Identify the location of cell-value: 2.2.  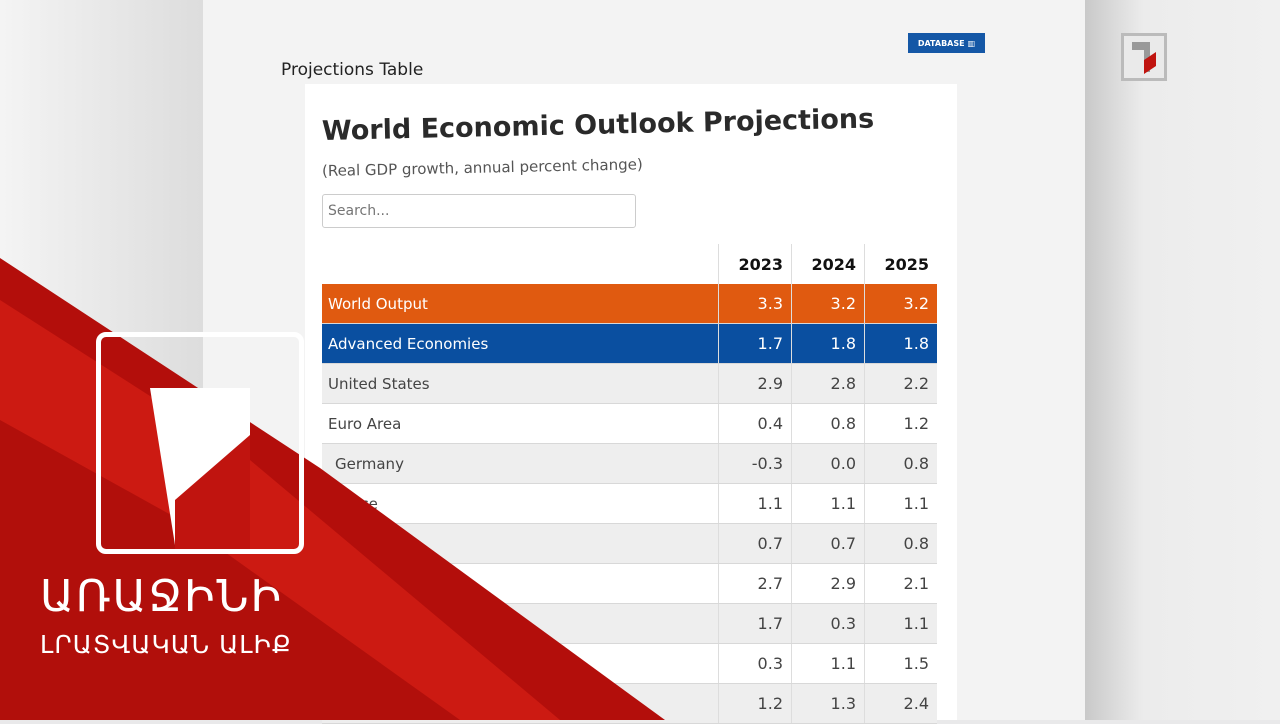
(900, 383).